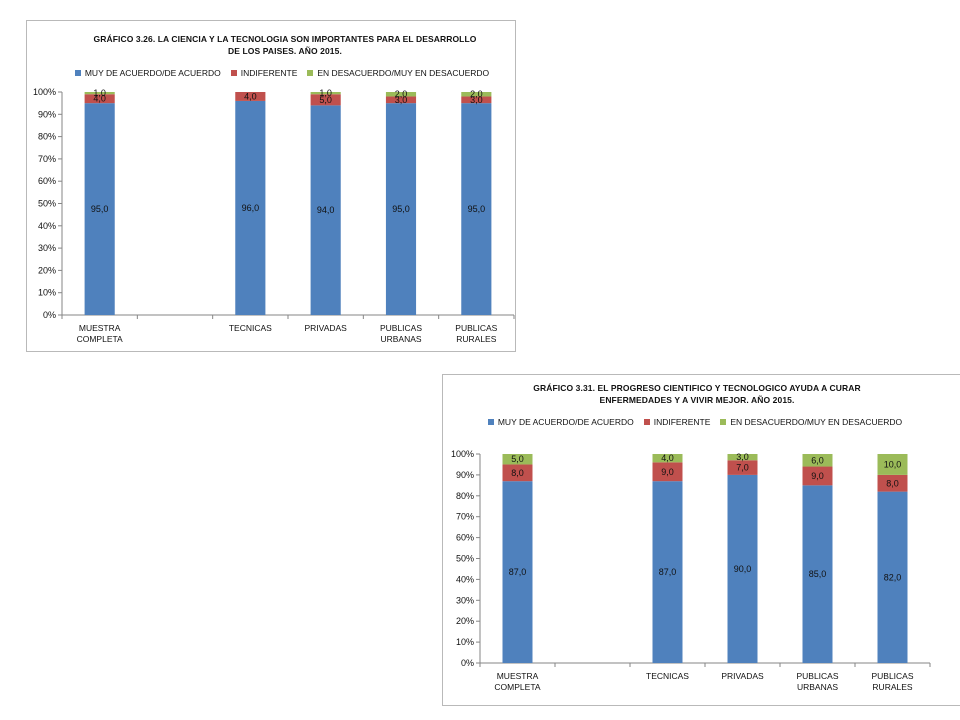  Describe the element at coordinates (723, 422) in the screenshot. I see `legend-swatch-disagree` at that location.